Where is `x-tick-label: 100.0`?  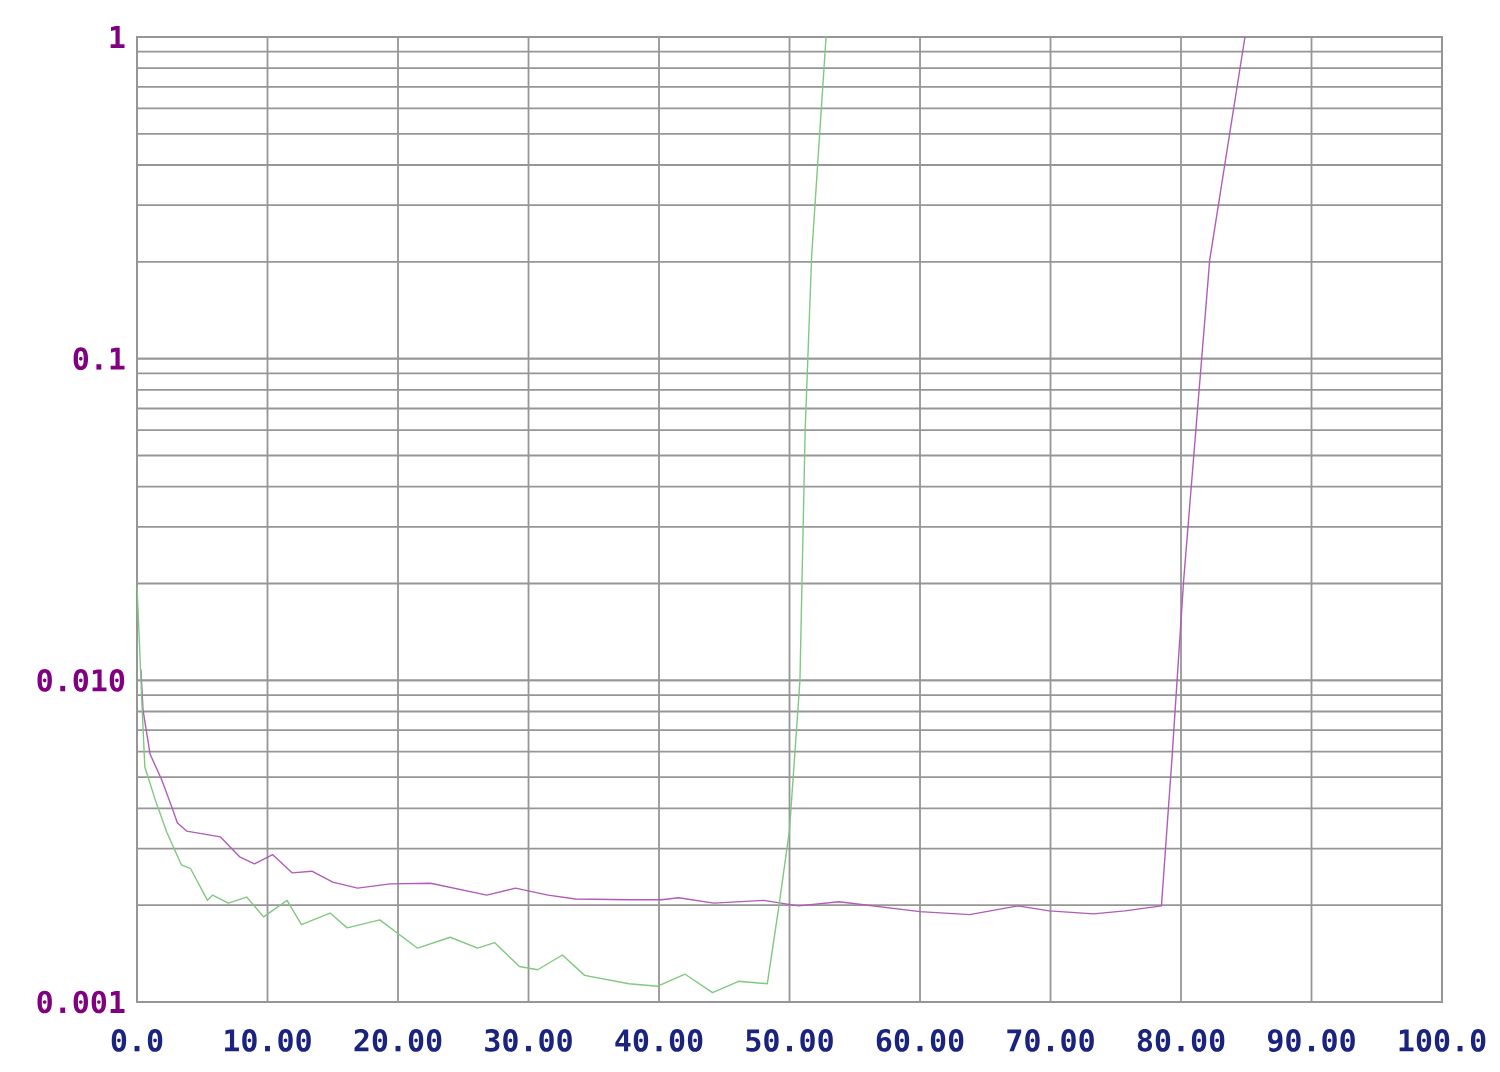 x-tick-label: 100.0 is located at coordinates (1442, 1040).